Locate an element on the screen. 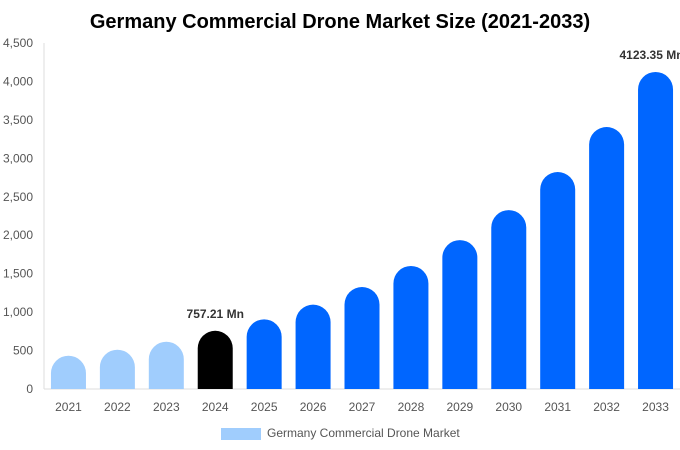 The width and height of the screenshot is (680, 450). x-tick-label: 2030 is located at coordinates (508, 407).